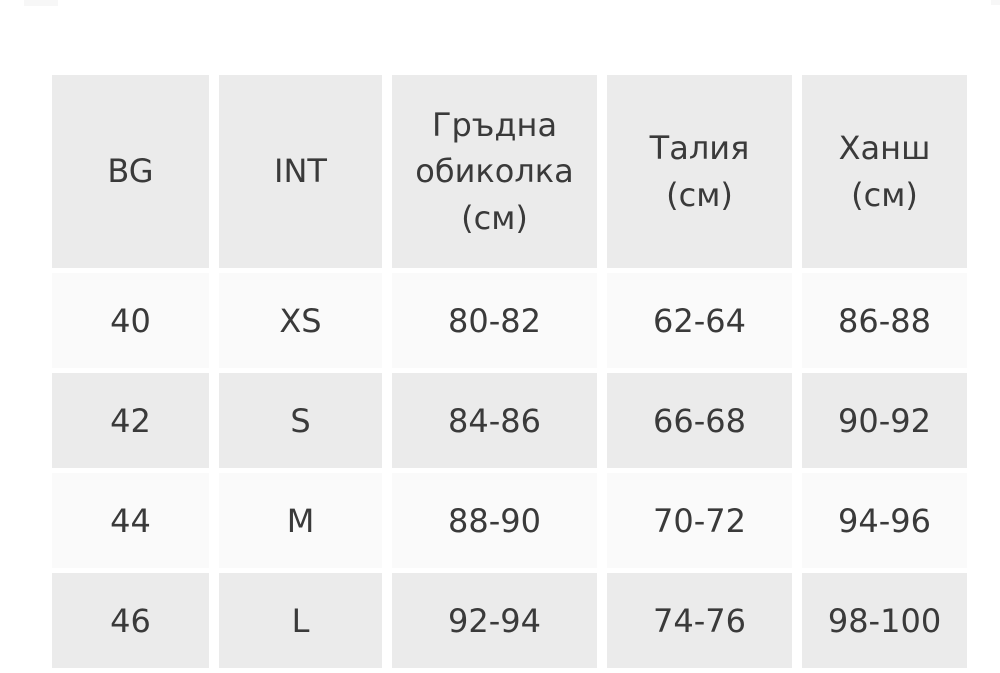  I want to click on table-cell: 84-86, so click(494, 420).